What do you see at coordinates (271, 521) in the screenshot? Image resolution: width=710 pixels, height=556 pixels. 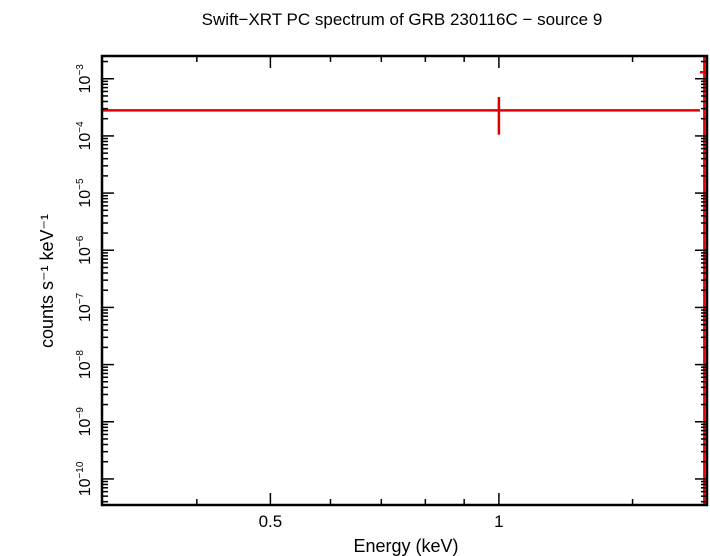 I see `x-tick-label: 0.5` at bounding box center [271, 521].